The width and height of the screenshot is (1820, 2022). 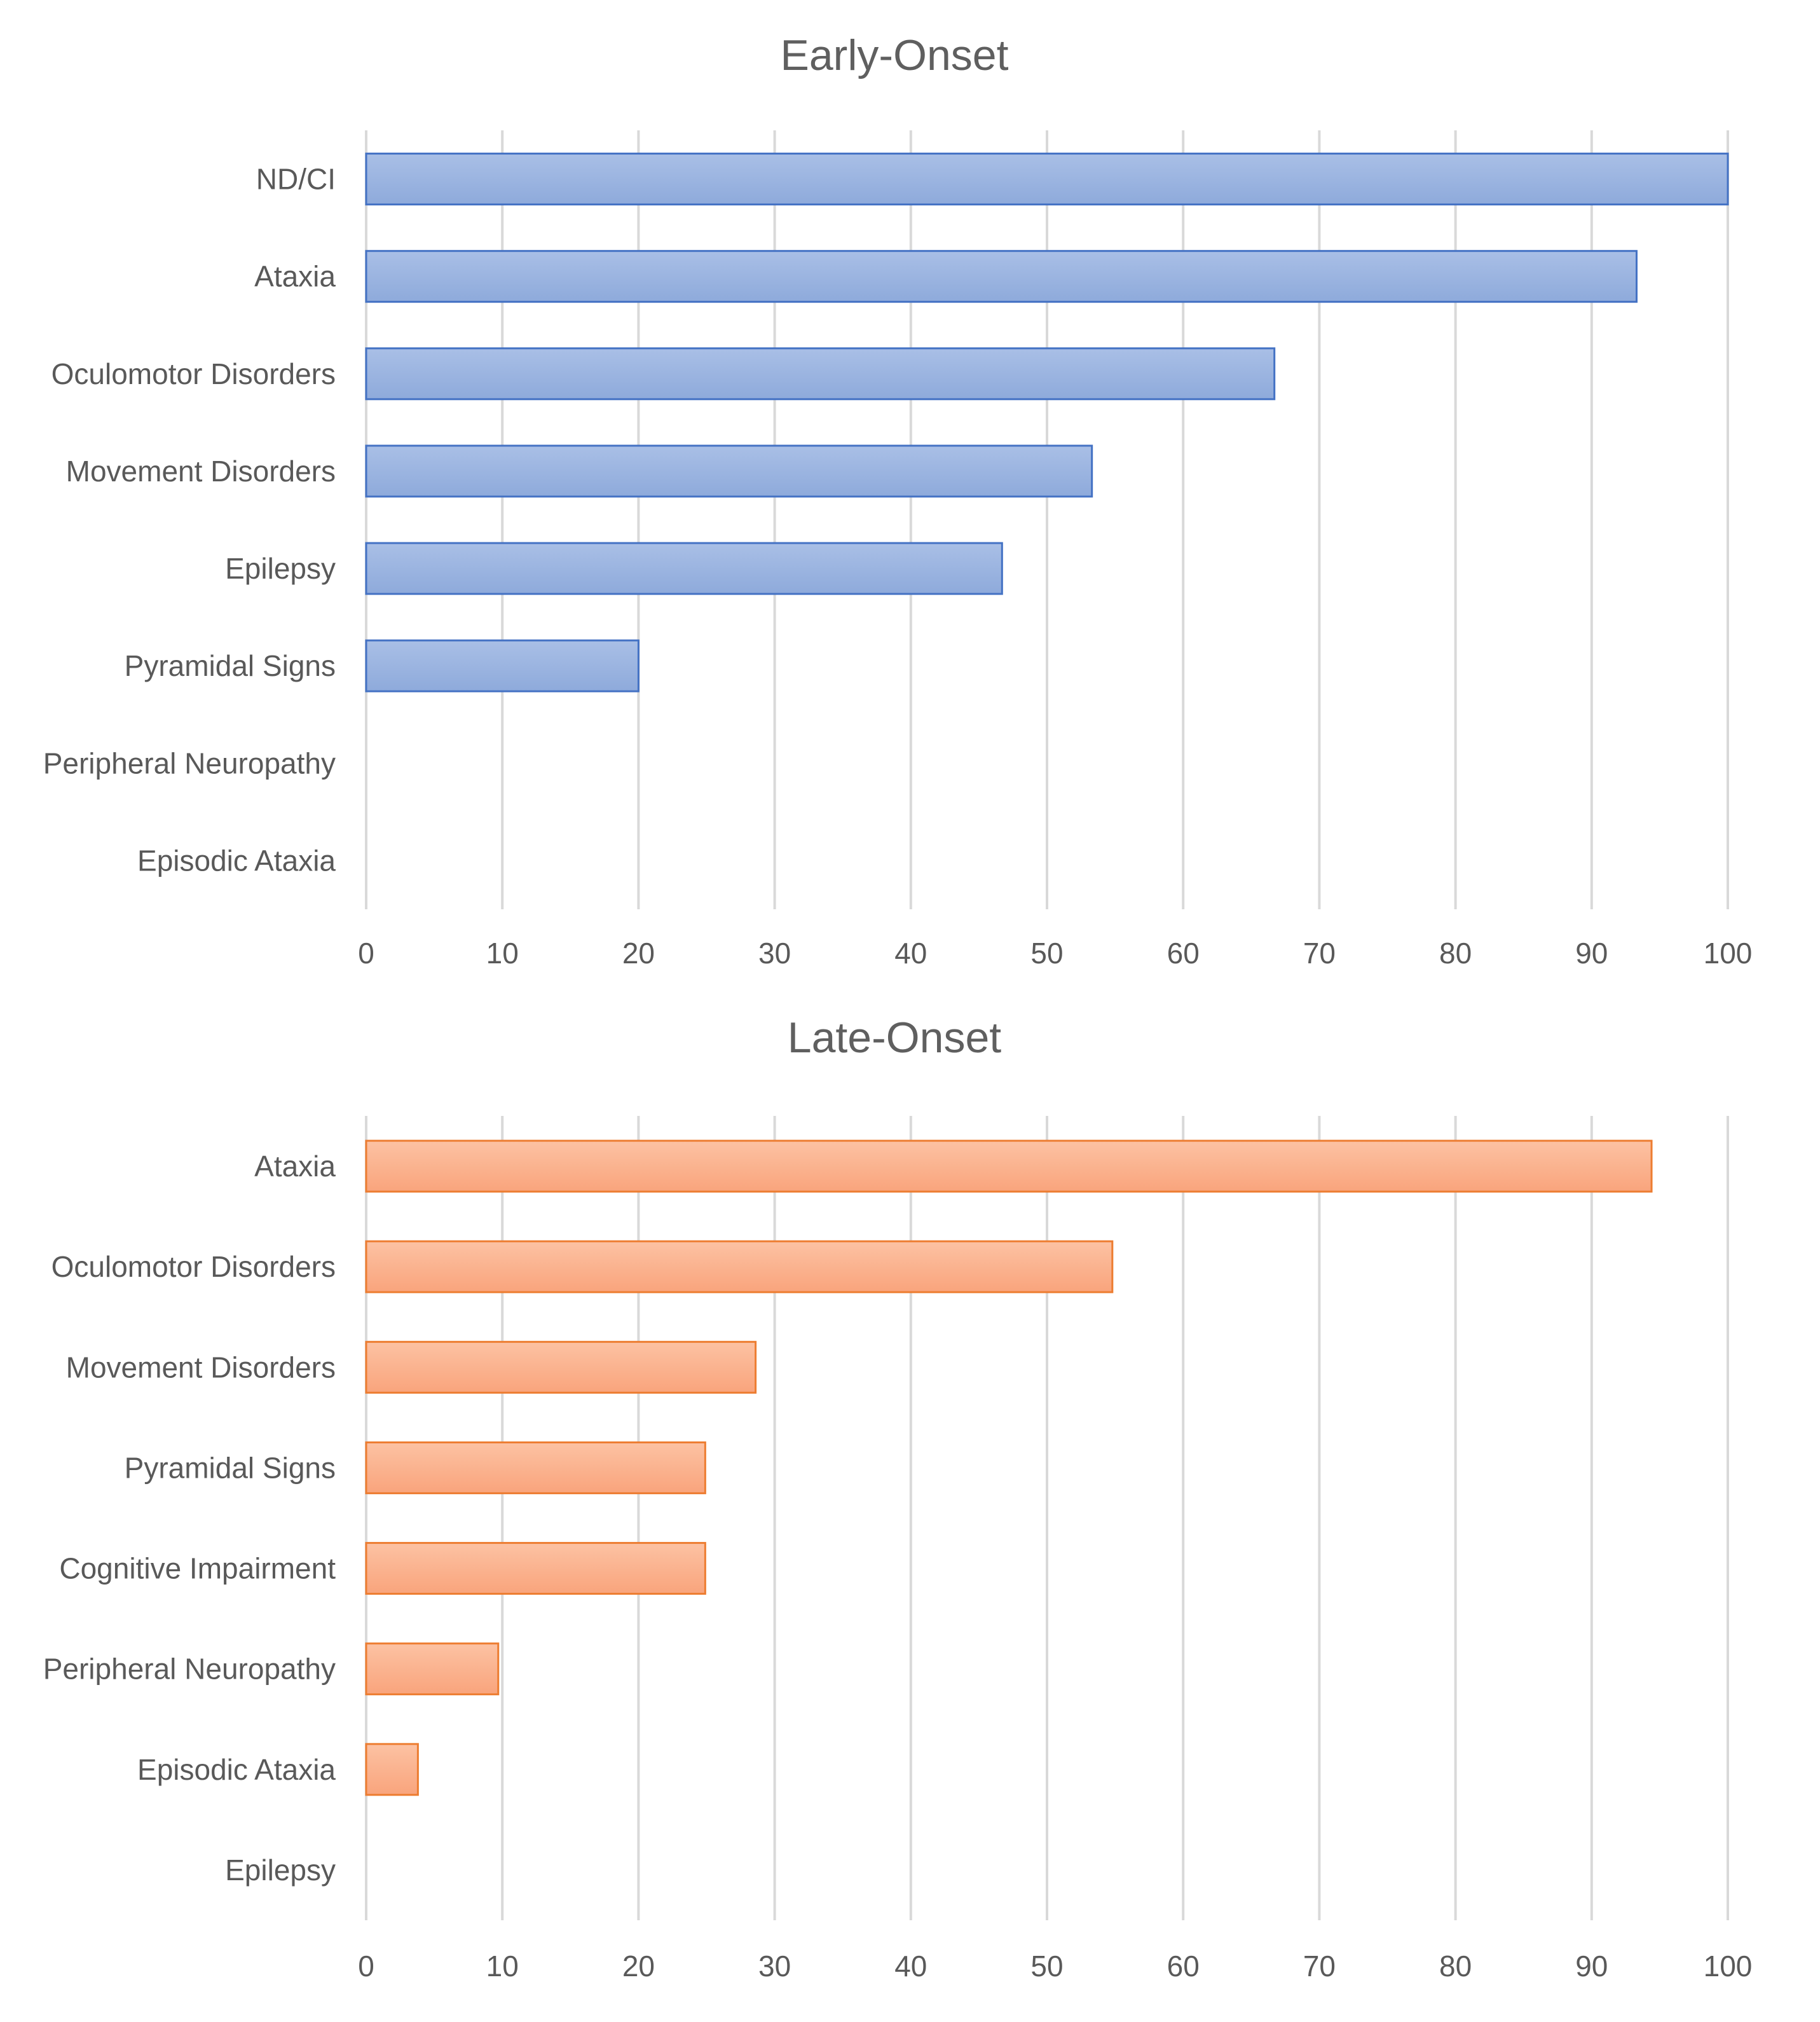 I want to click on early-chart-title: Early-Onset, so click(x=895, y=55).